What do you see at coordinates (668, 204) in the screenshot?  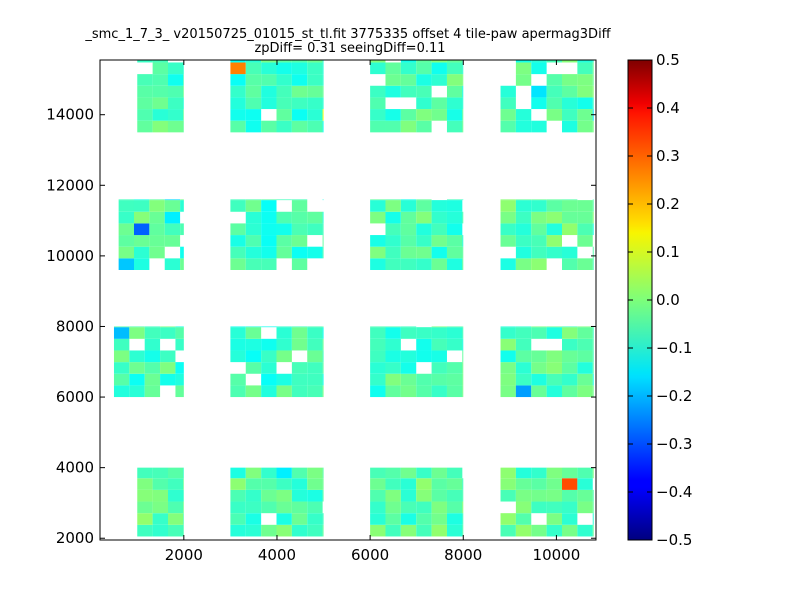 I see `colorbar-tick-label: 0.2` at bounding box center [668, 204].